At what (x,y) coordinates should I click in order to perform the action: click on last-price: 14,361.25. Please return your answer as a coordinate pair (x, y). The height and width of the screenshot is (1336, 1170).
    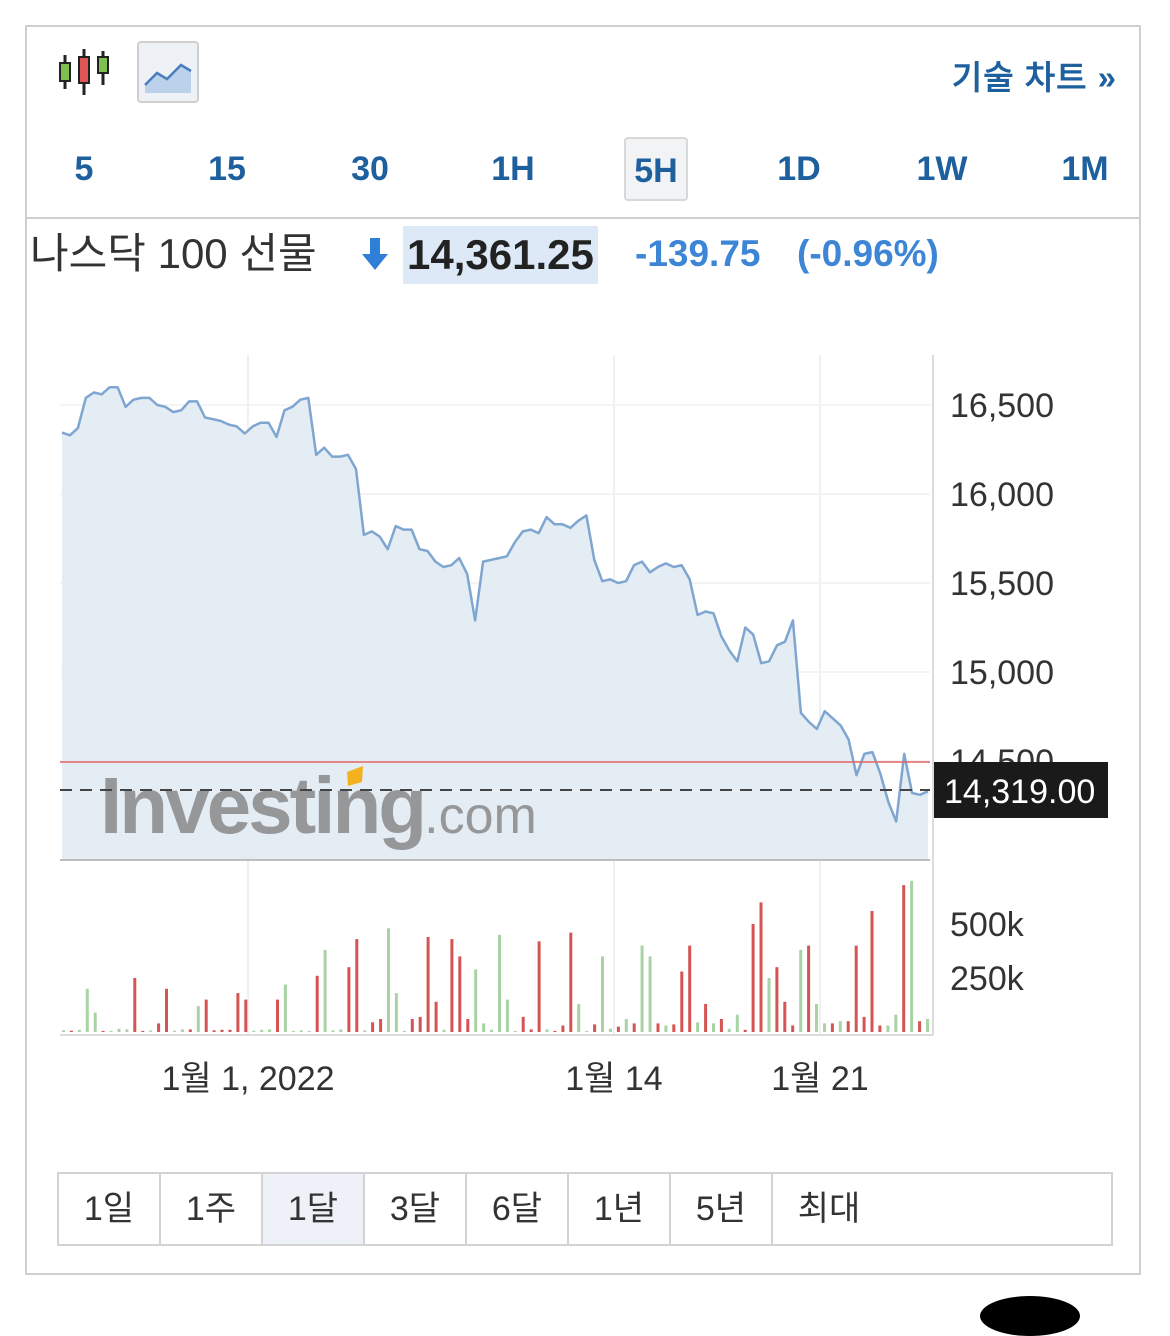
    Looking at the image, I should click on (500, 255).